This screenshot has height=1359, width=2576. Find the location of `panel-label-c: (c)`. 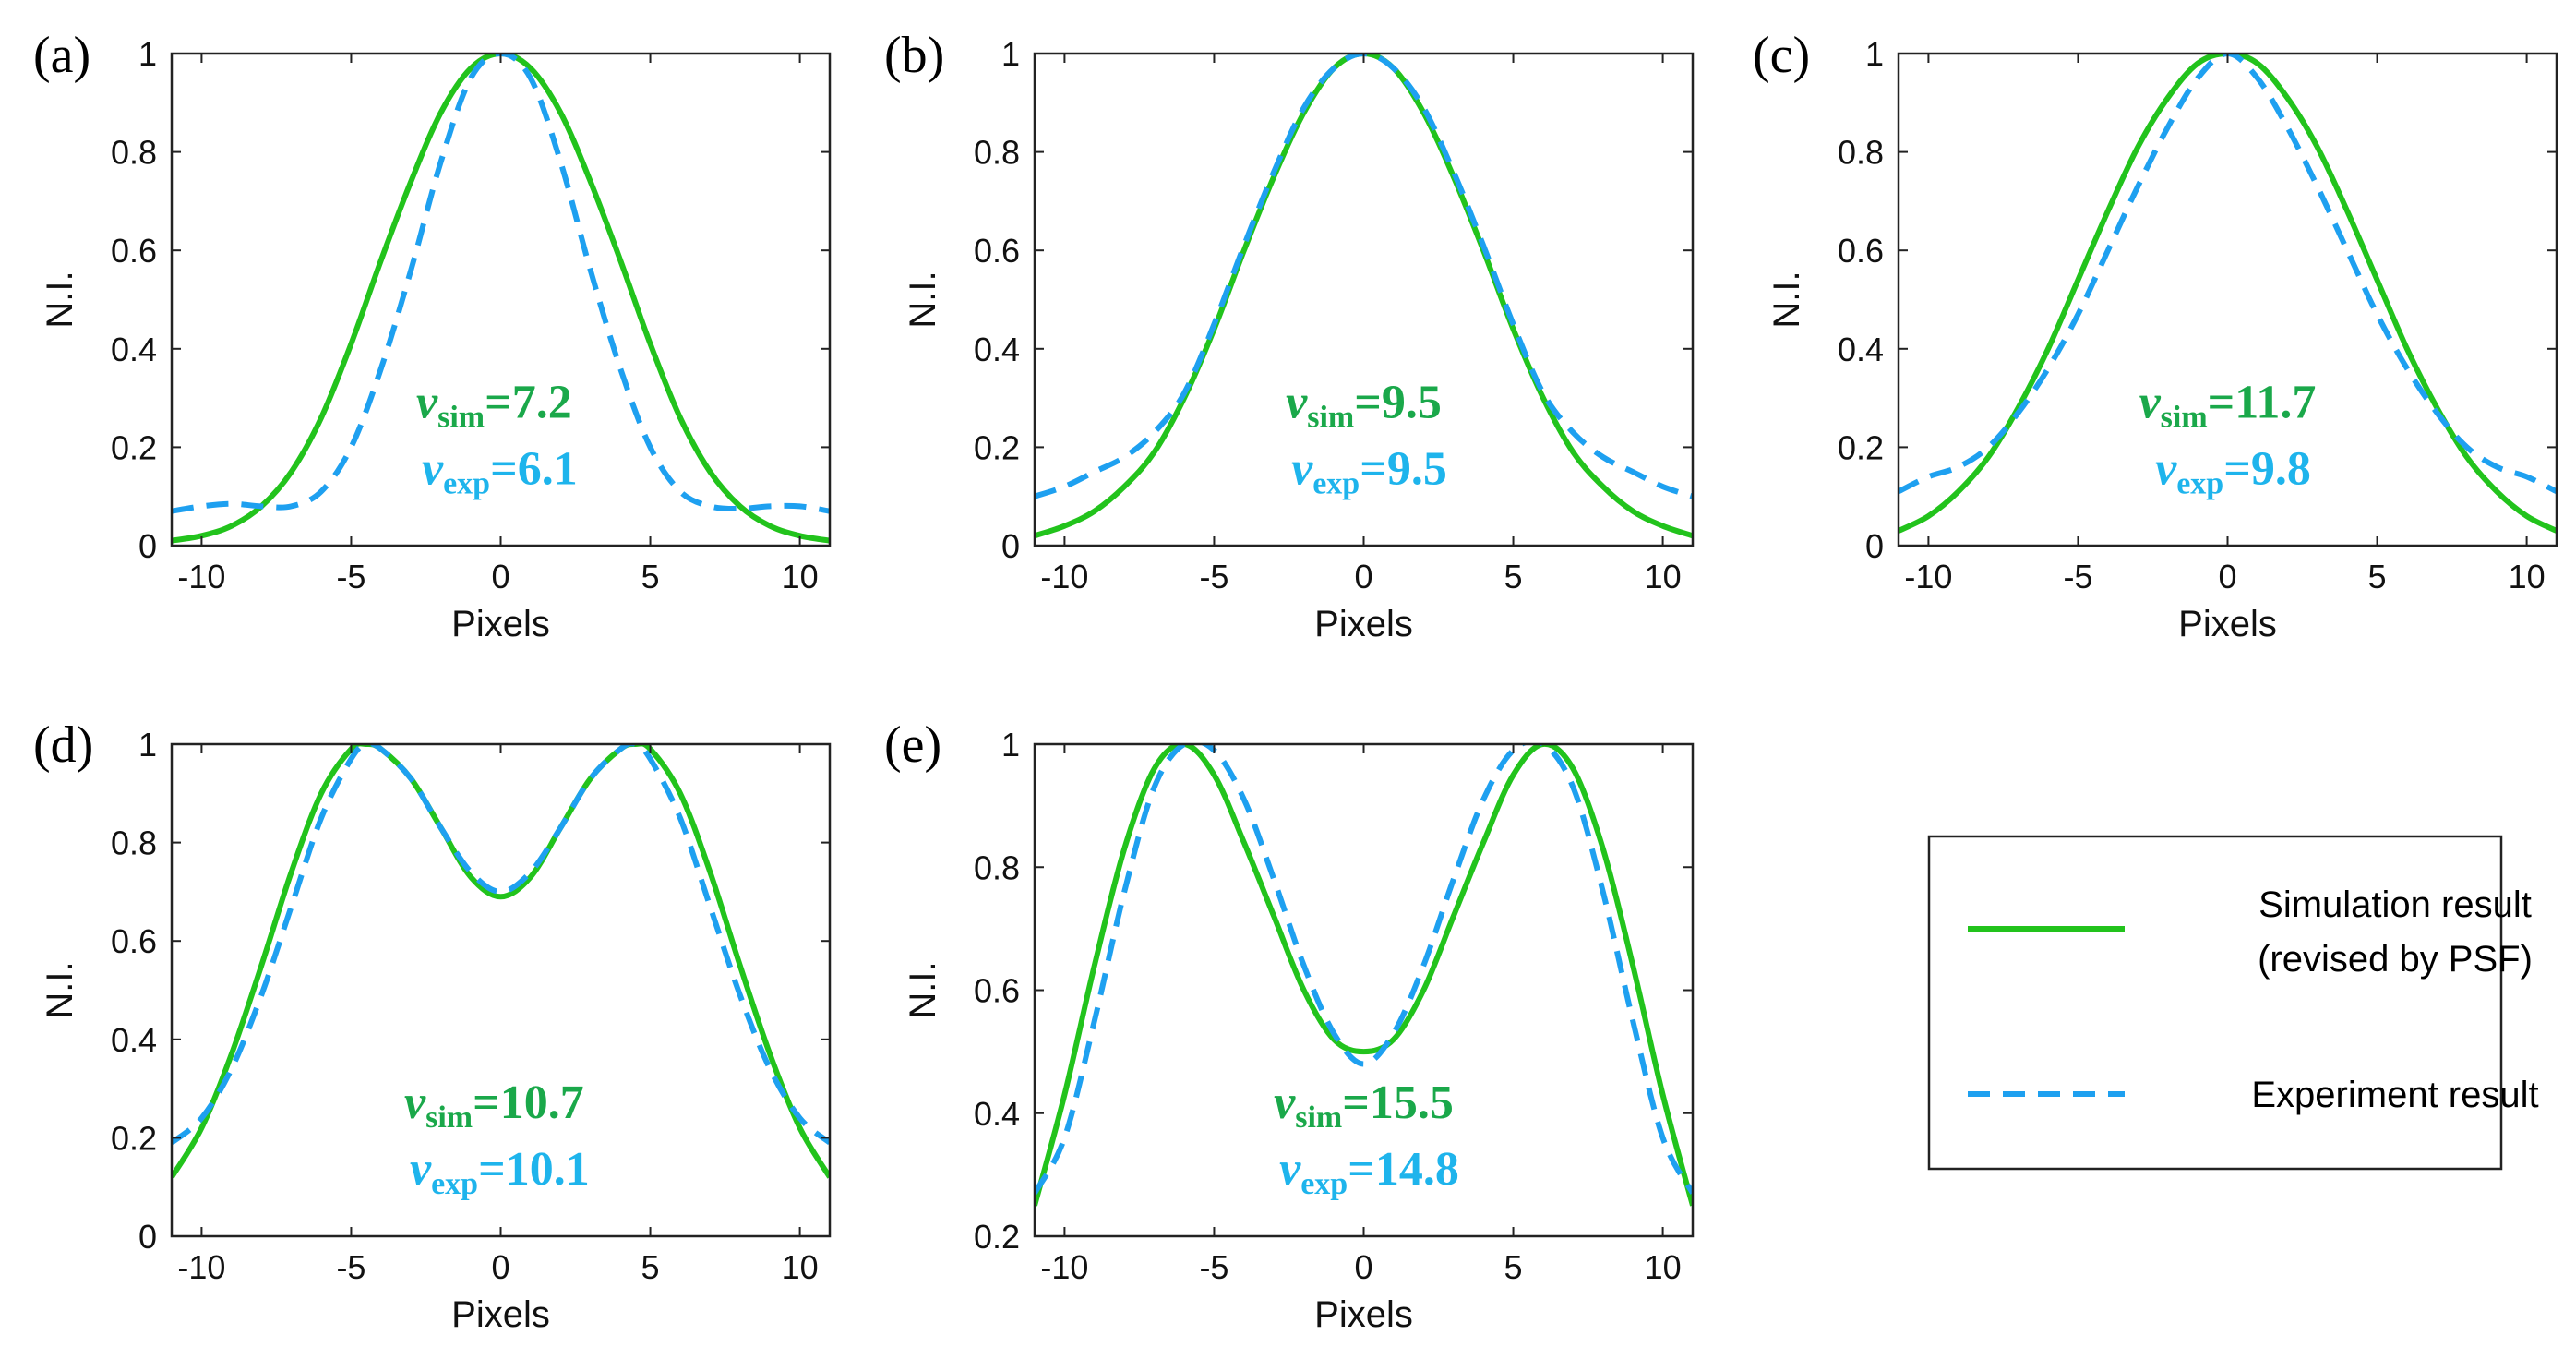

panel-label-c: (c) is located at coordinates (1782, 55).